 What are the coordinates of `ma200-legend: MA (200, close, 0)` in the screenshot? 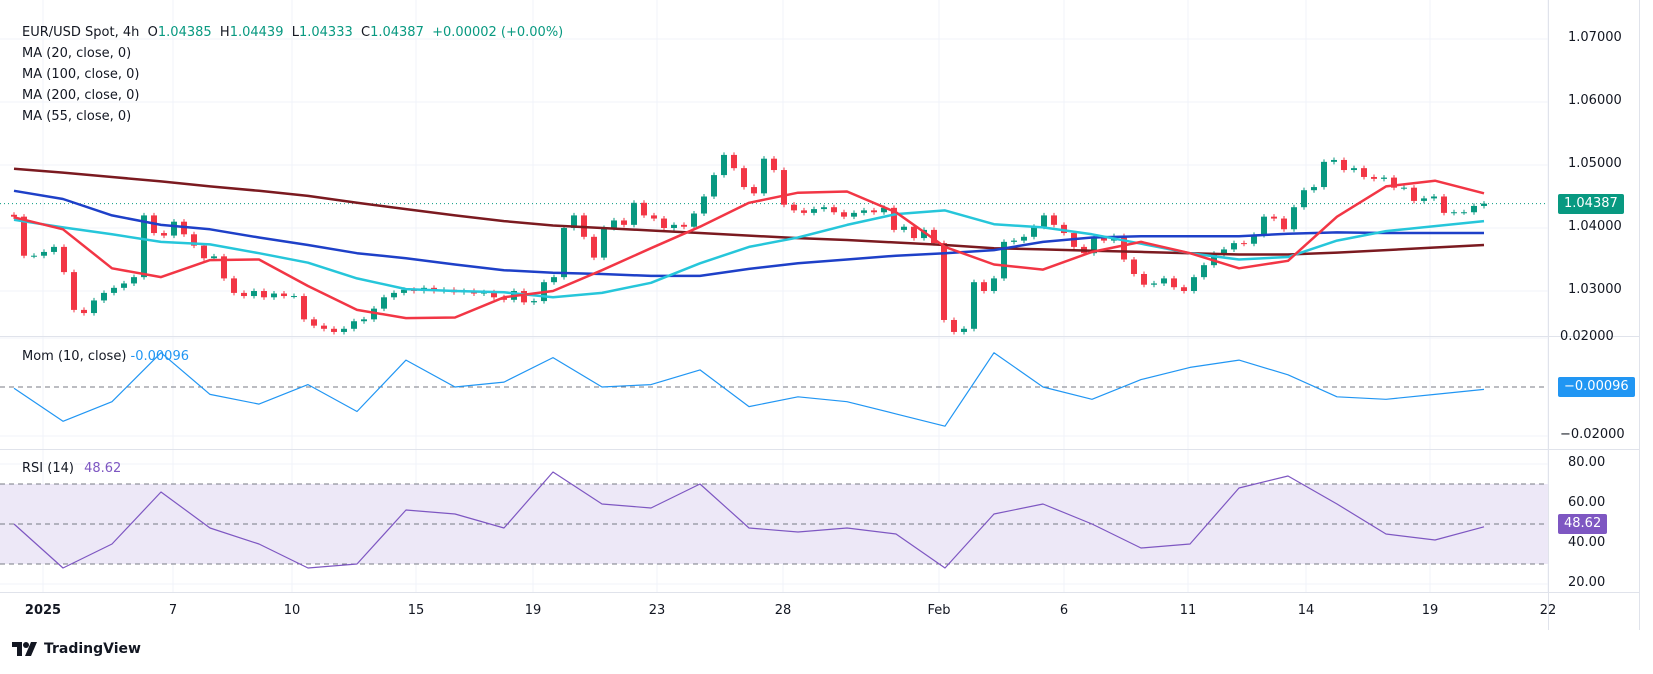 It's located at (81, 95).